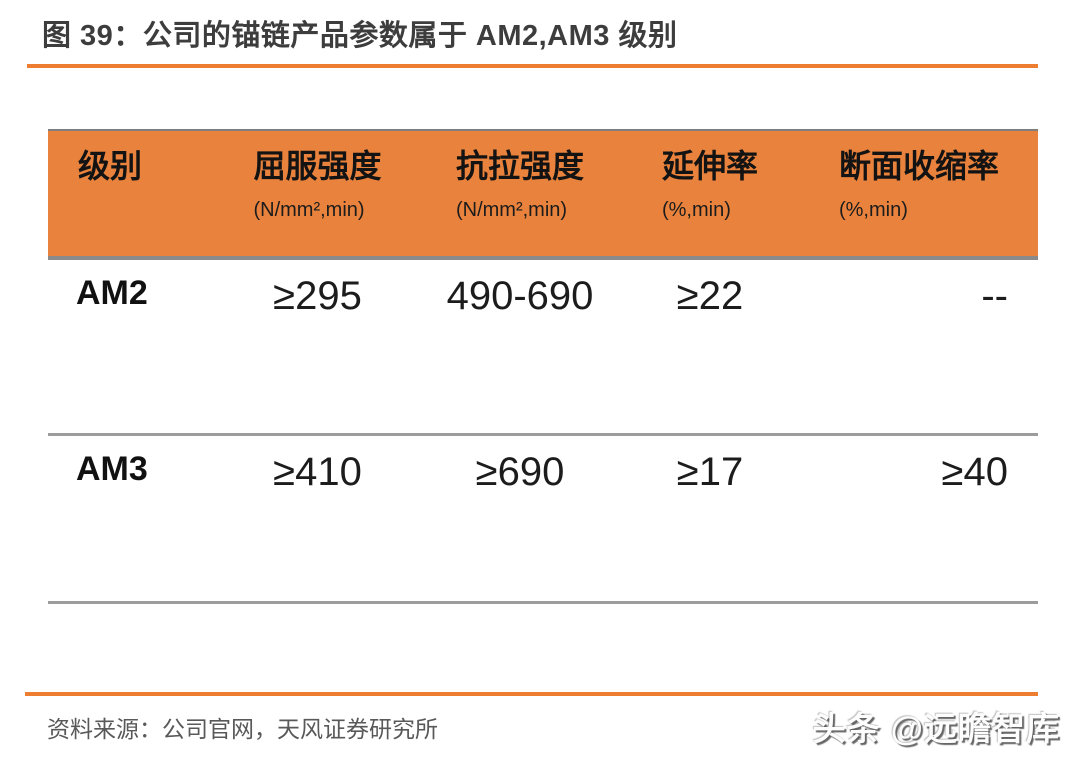  Describe the element at coordinates (519, 166) in the screenshot. I see `column-label: 抗拉强度` at that location.